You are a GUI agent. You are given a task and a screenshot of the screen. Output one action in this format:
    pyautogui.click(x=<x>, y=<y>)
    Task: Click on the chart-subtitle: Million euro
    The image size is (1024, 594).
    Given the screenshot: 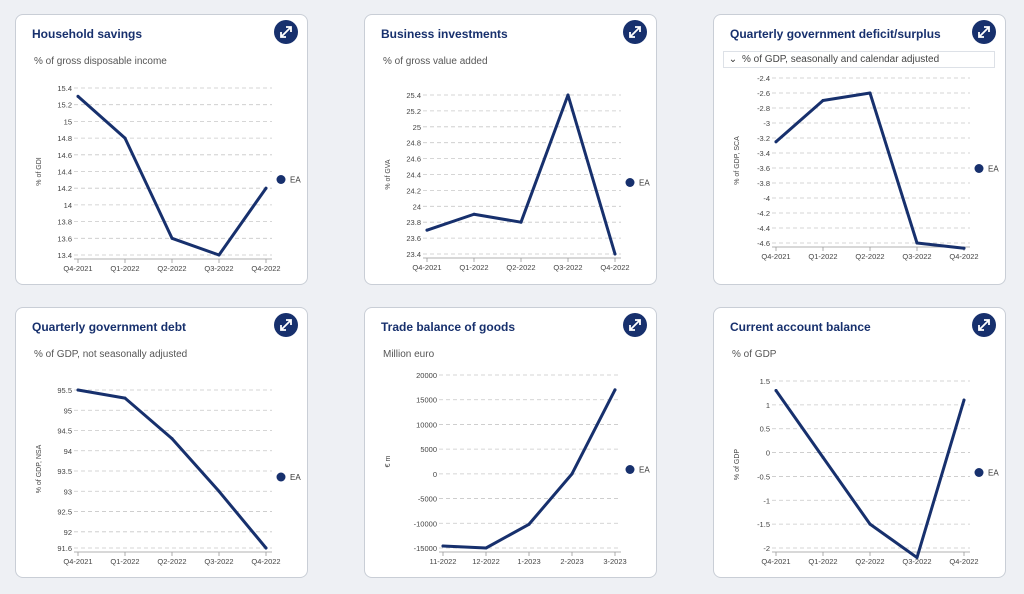 What is the action you would take?
    pyautogui.click(x=409, y=354)
    